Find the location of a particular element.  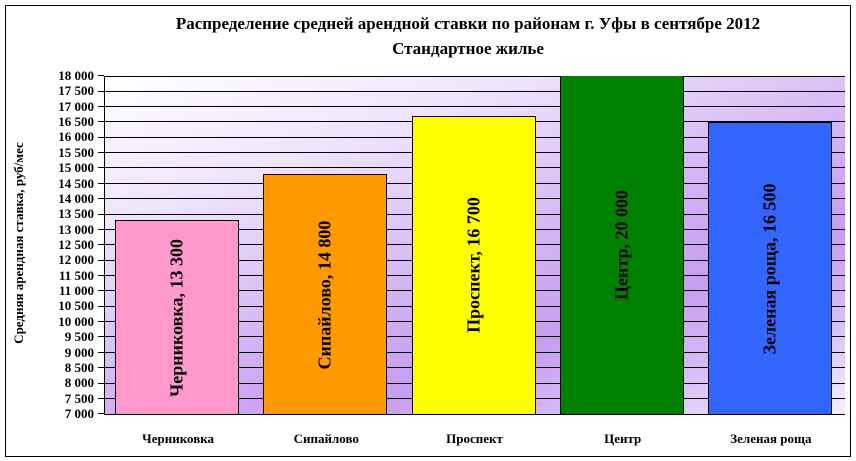

x-category-label: Центр is located at coordinates (623, 438).